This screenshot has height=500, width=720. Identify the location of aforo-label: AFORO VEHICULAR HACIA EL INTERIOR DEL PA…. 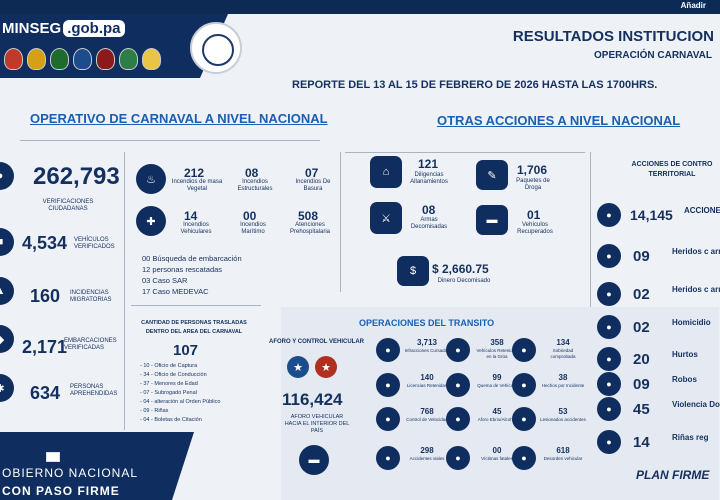
(317, 424).